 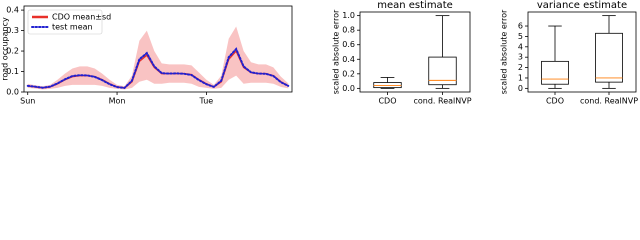 I want to click on y-tick-label: 1, so click(x=520, y=77).